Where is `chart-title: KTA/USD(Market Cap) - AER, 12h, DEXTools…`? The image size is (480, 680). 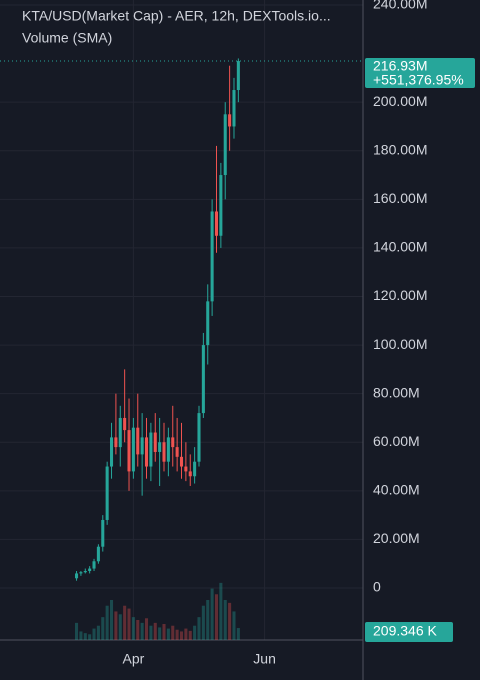 chart-title: KTA/USD(Market Cap) - AER, 12h, DEXTools… is located at coordinates (176, 16).